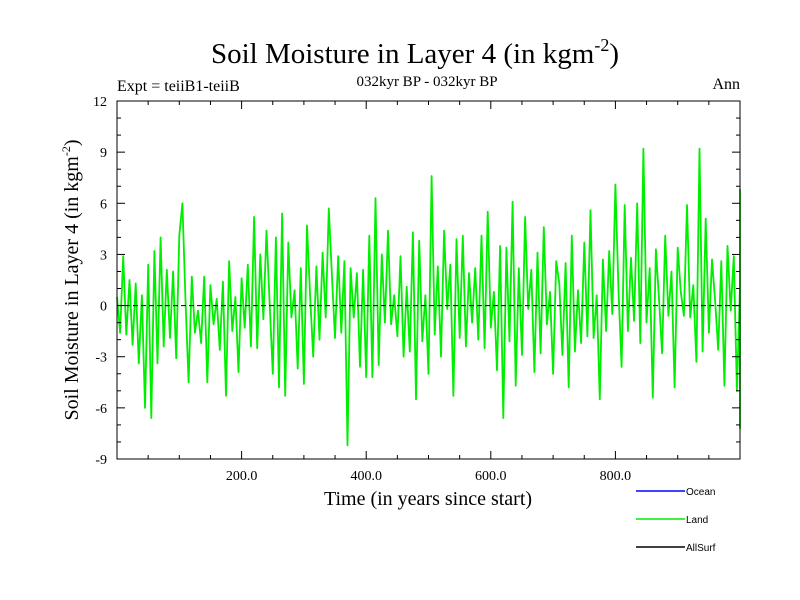  I want to click on y-tick-label: -6, so click(101, 409).